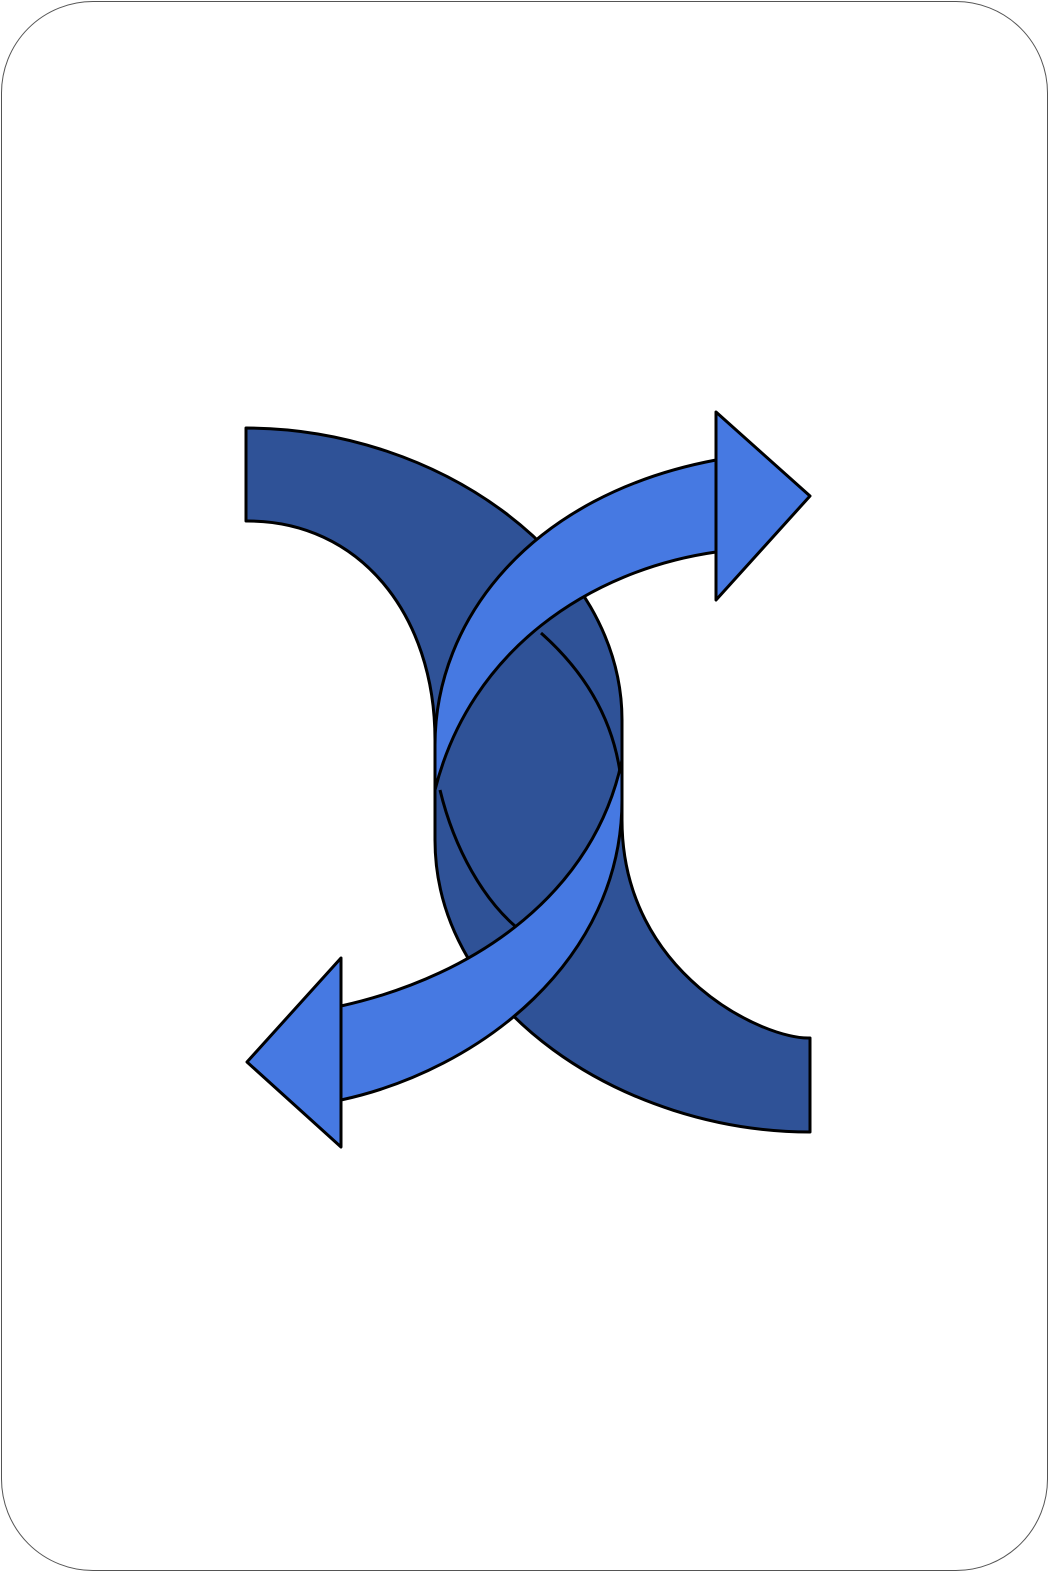  What do you see at coordinates (575, 625) in the screenshot?
I see `front-arrow-band` at bounding box center [575, 625].